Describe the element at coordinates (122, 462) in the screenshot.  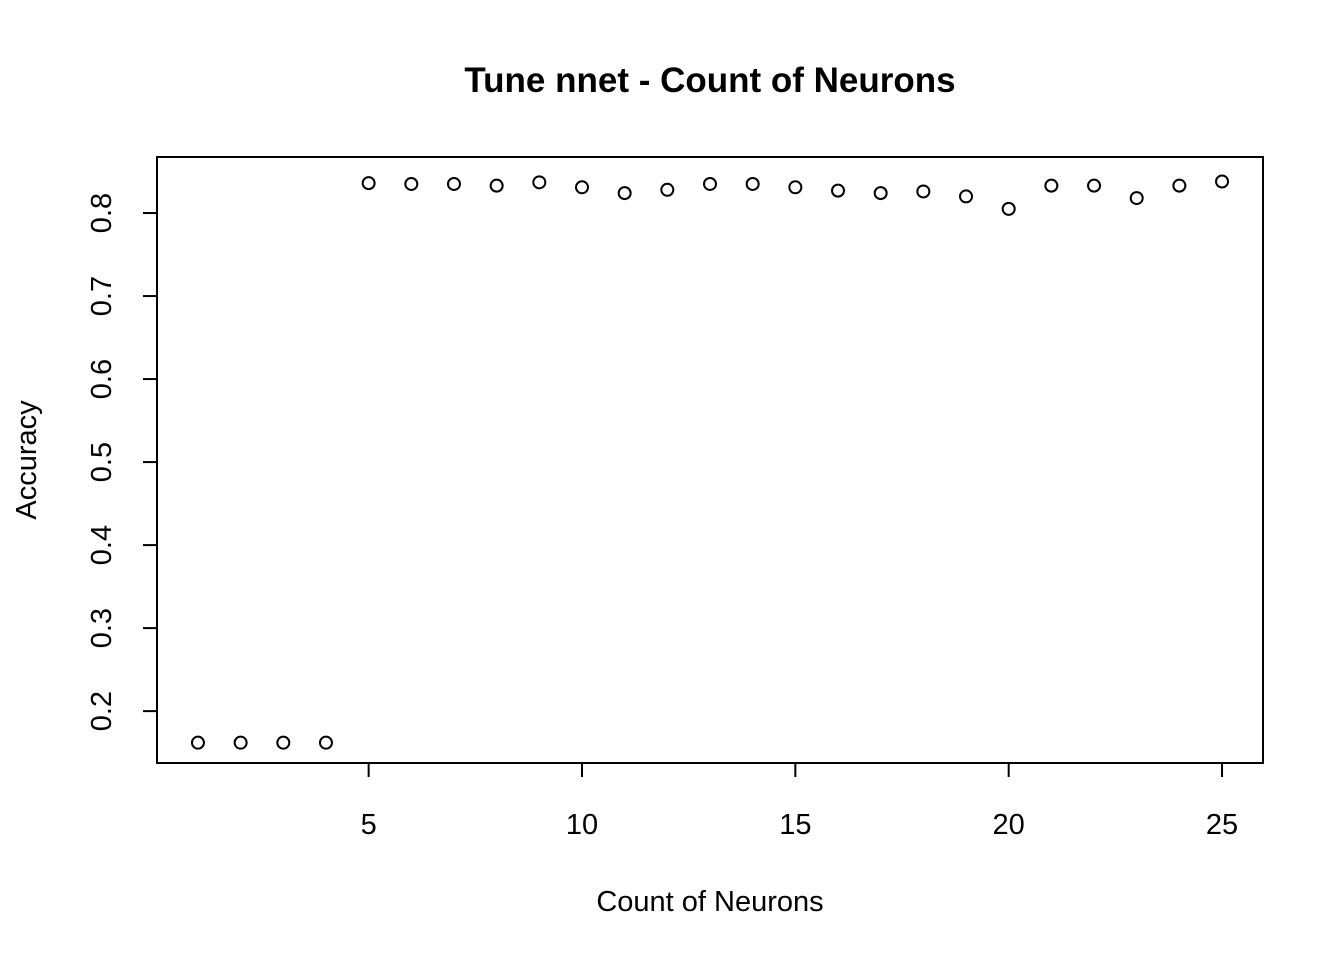
I see `y-axis: 0.2 0.3 0.4 0.5 0.6 0.7 0.8` at that location.